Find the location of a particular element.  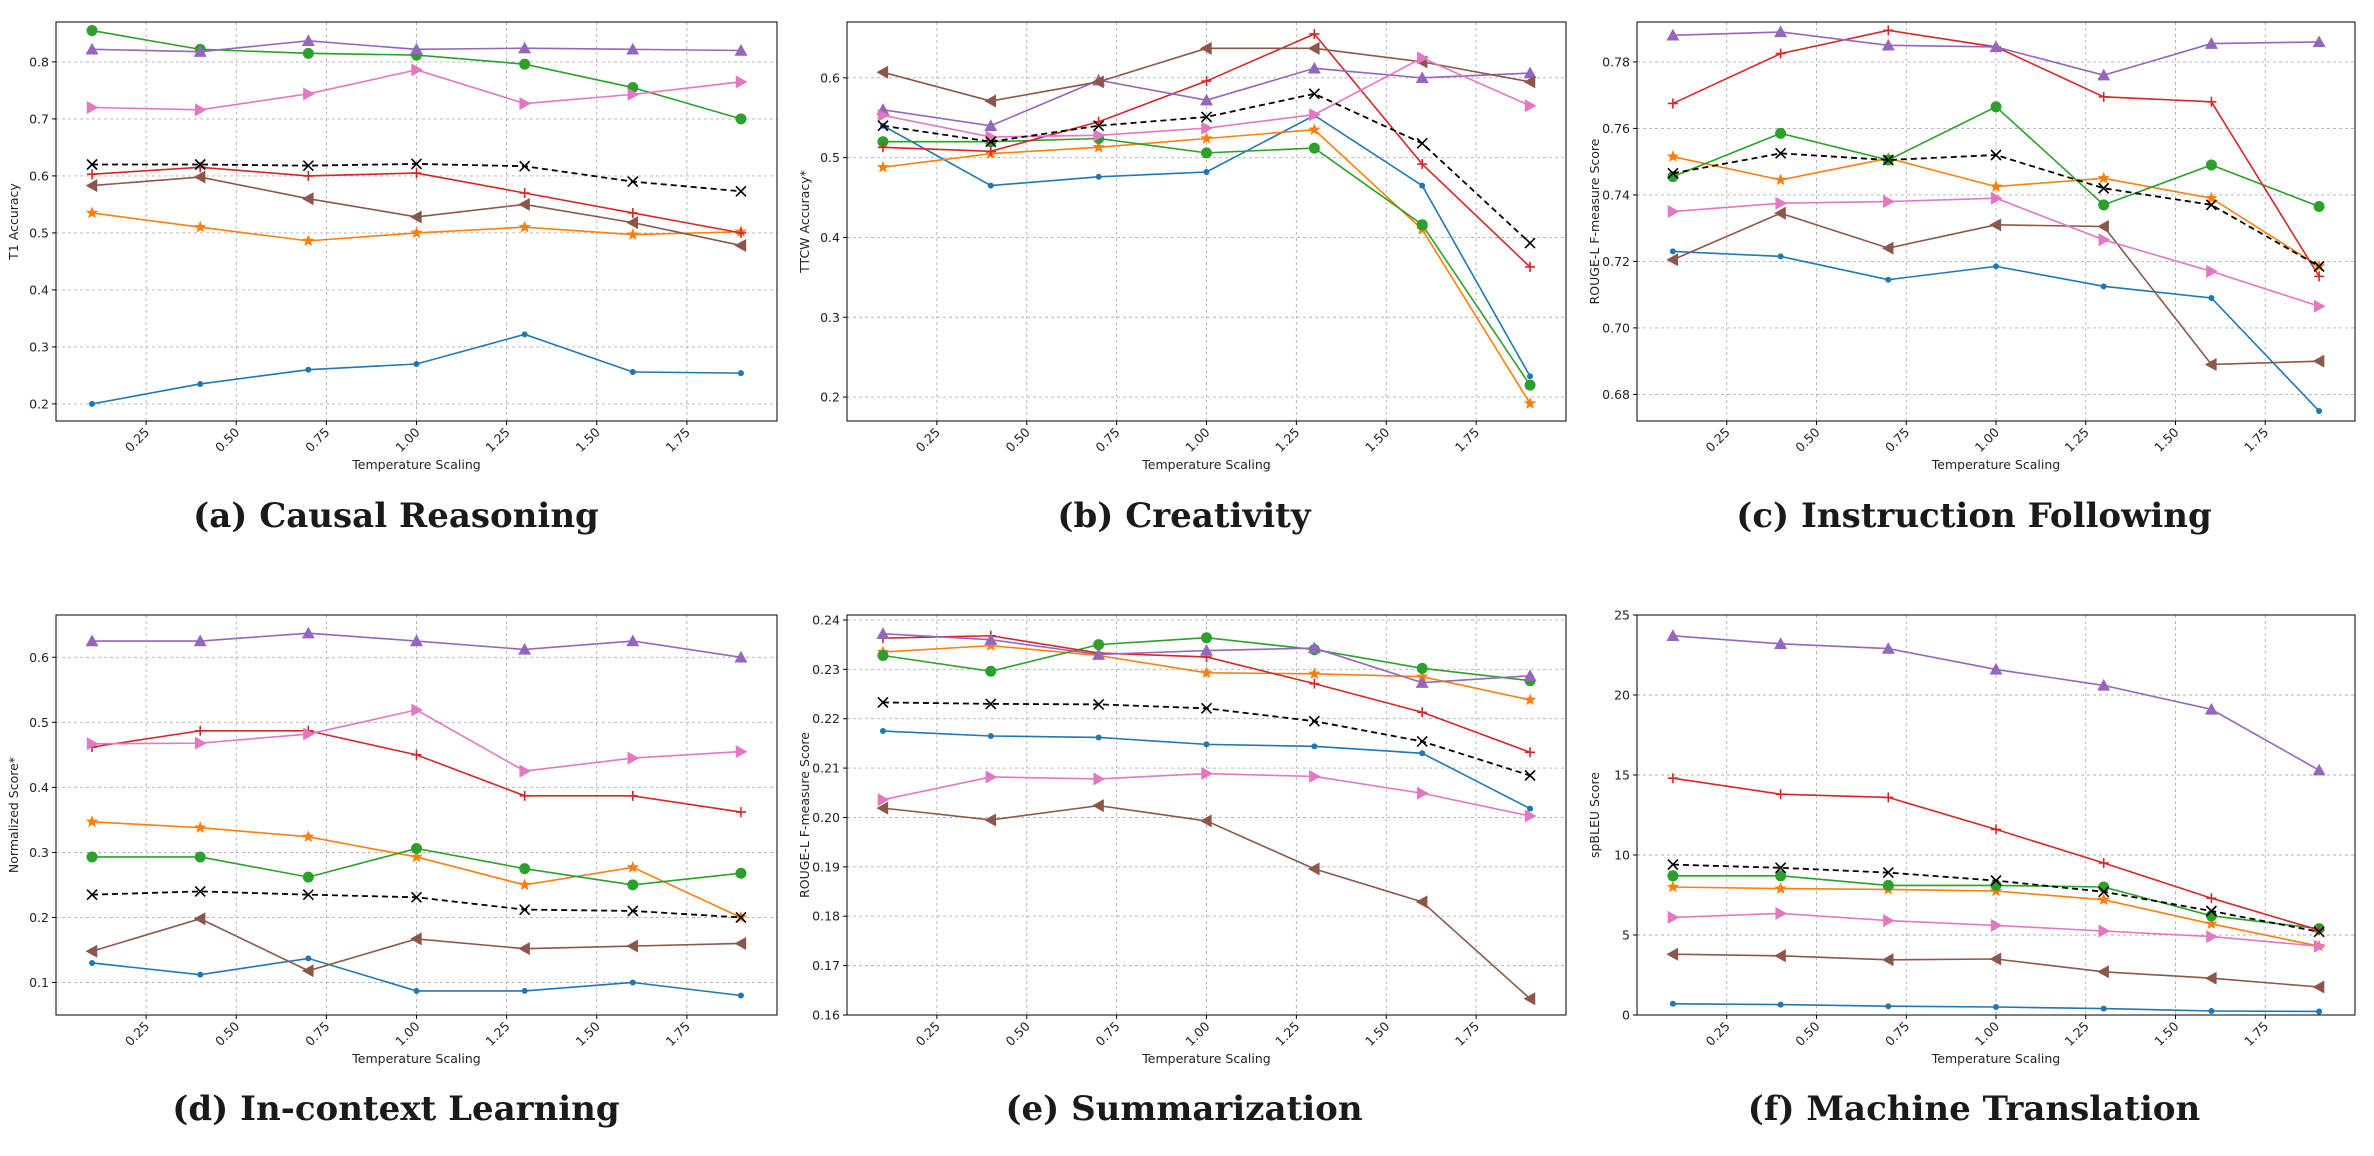

x-tick-label: 0.75 is located at coordinates (1107, 1034).